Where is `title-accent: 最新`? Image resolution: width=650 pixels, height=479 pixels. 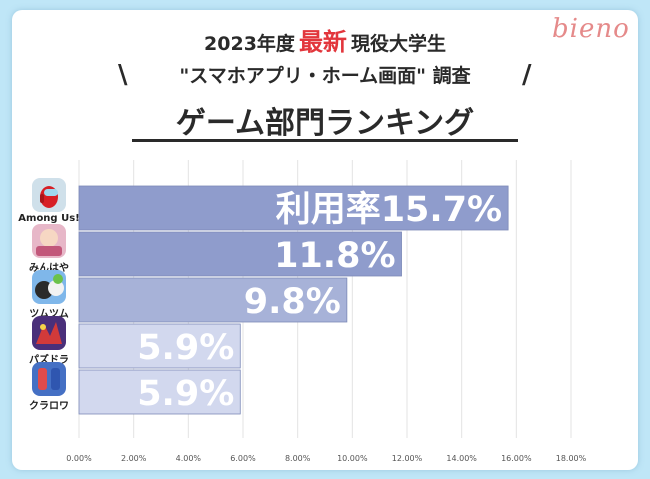
title-accent: 最新 is located at coordinates (322, 42).